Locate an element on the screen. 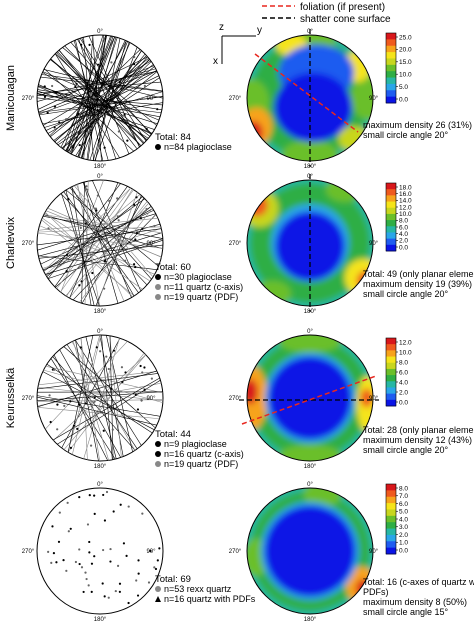 The height and width of the screenshot is (629, 474). compass-w: 270° is located at coordinates (28, 552).